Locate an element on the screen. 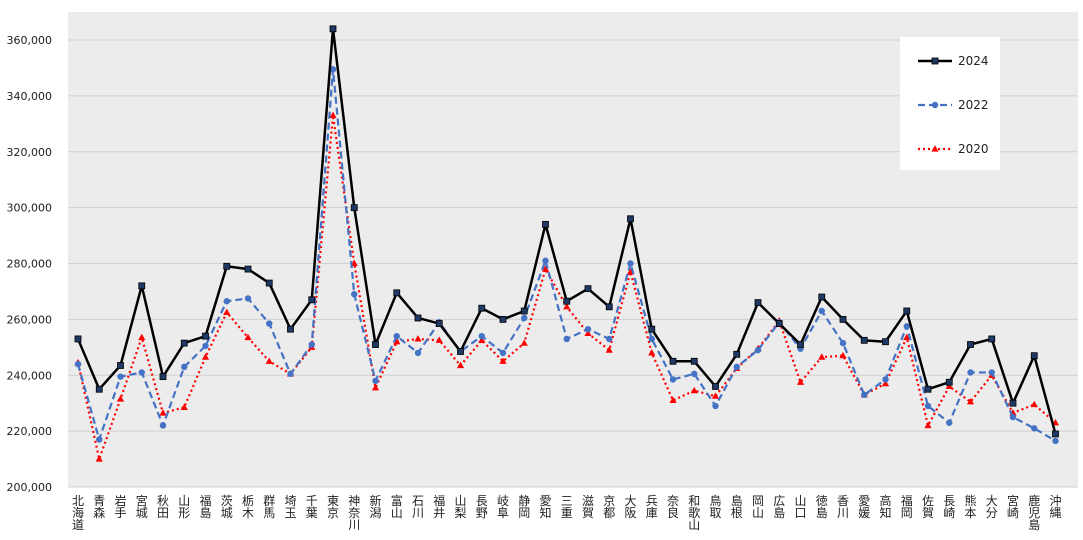 This screenshot has height=540, width=1083. x-tick-char: 根 is located at coordinates (737, 513).